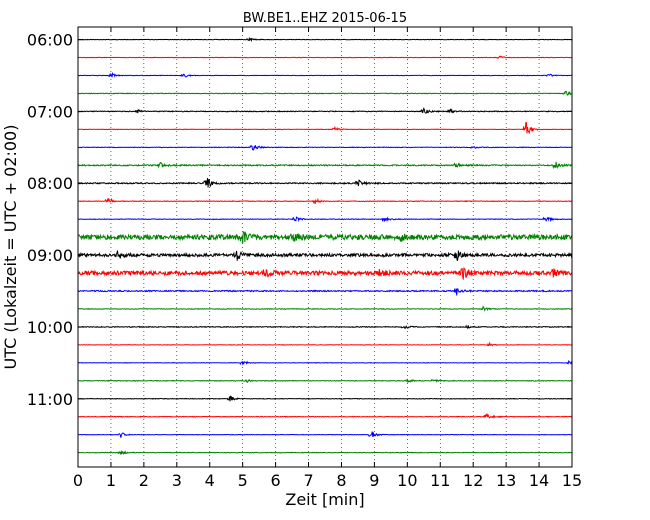 The image size is (650, 520). Describe the element at coordinates (506, 480) in the screenshot. I see `x-tick-label: 13` at that location.